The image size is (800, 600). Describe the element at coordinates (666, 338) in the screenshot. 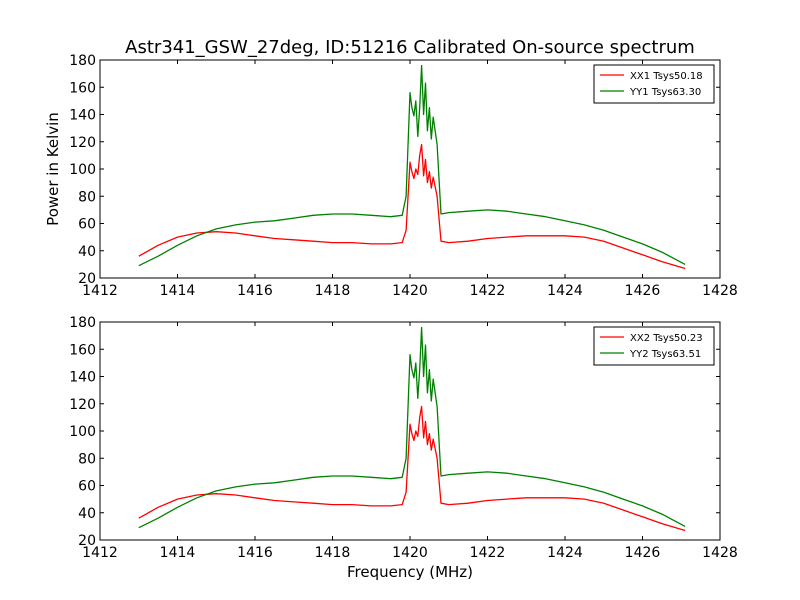

I see `legend-entry: XX2 Tsys50.23` at that location.